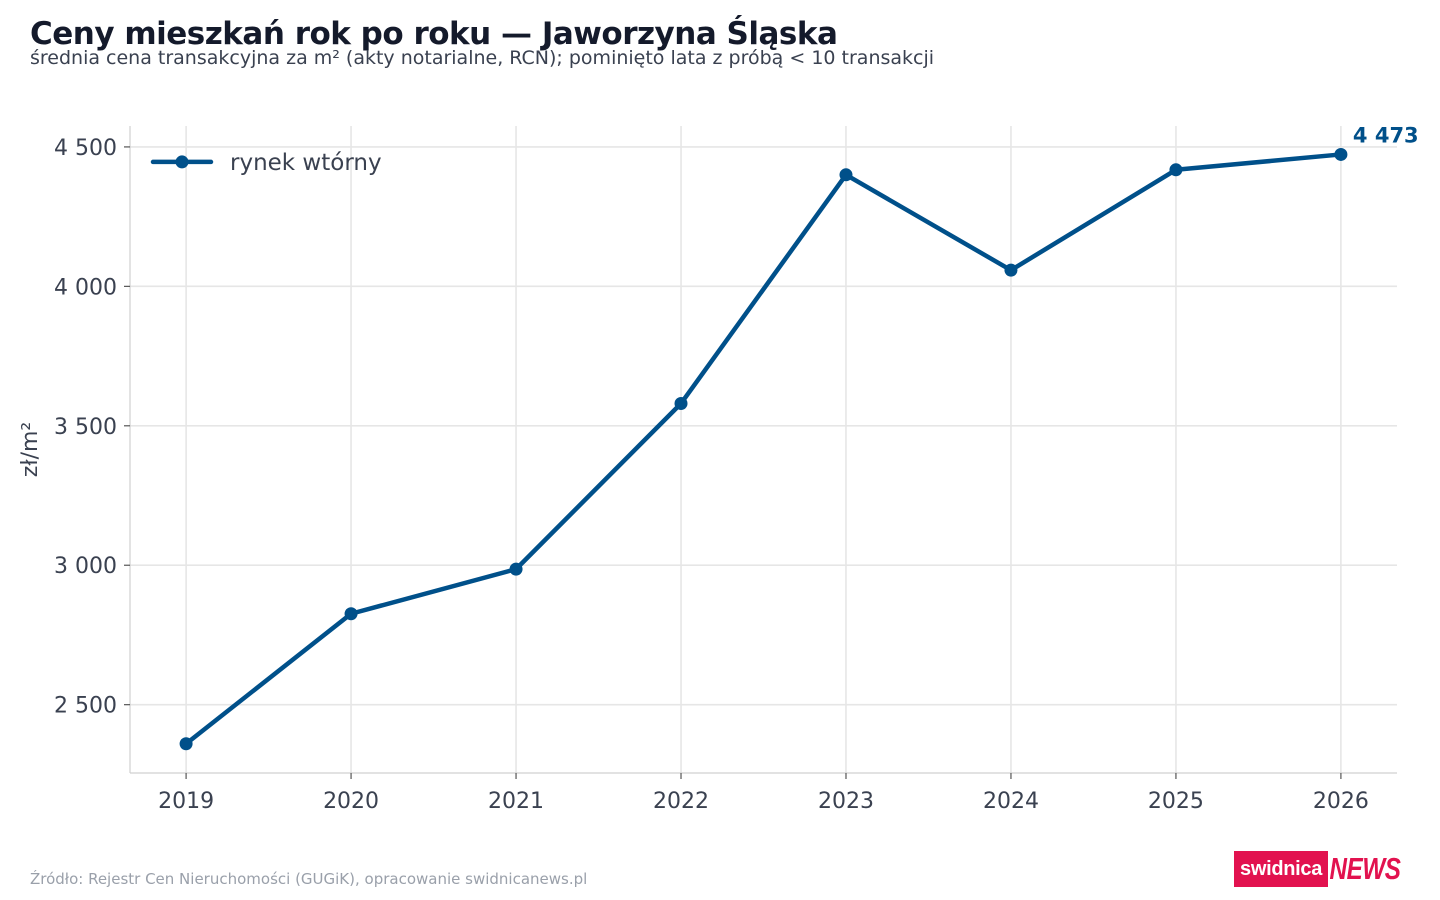 This screenshot has width=1440, height=900. I want to click on x-tick-label: 2021, so click(516, 801).